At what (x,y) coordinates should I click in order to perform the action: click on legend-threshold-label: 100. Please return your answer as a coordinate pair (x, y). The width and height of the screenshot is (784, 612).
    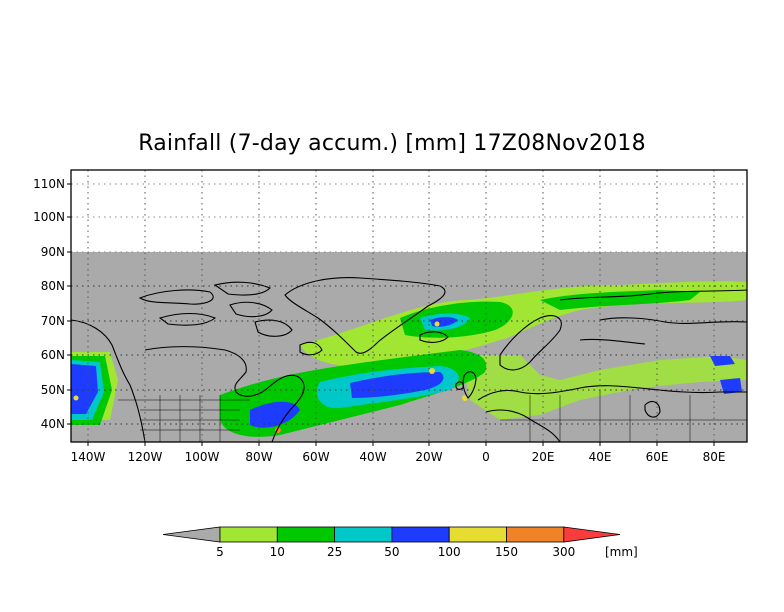
    Looking at the image, I should click on (449, 552).